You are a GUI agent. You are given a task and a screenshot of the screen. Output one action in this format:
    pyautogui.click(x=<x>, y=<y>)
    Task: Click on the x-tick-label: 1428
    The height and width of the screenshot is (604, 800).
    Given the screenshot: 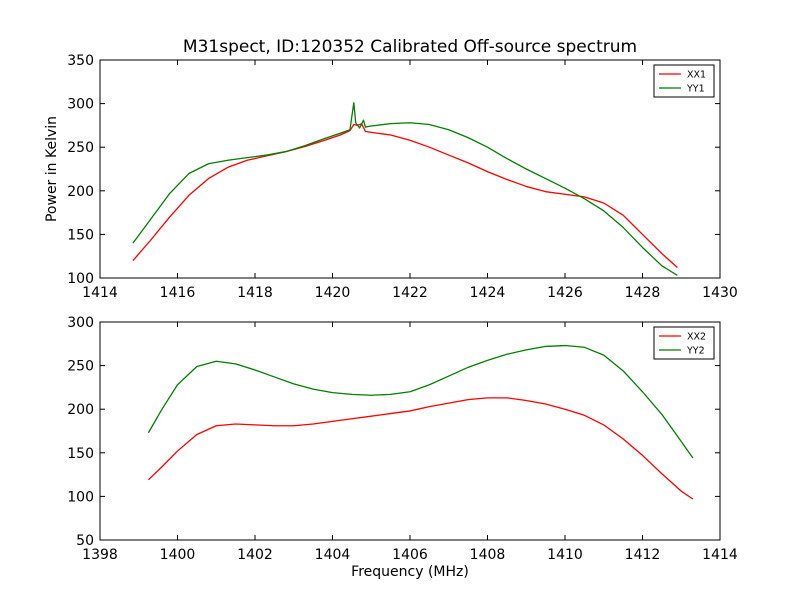 What is the action you would take?
    pyautogui.click(x=643, y=293)
    